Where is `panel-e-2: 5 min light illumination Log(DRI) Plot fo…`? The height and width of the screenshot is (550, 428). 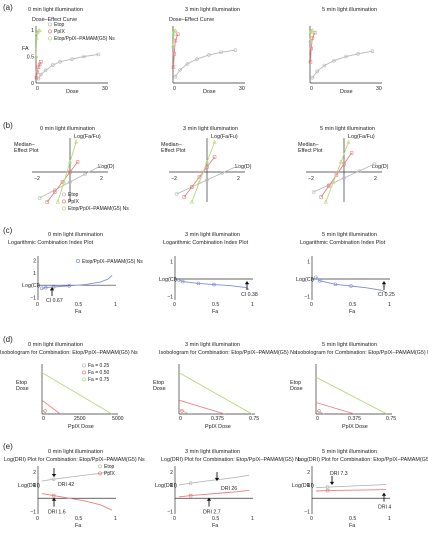 panel-e-2: 5 min light illumination Log(DRI) Plot fo… is located at coordinates (360, 489).